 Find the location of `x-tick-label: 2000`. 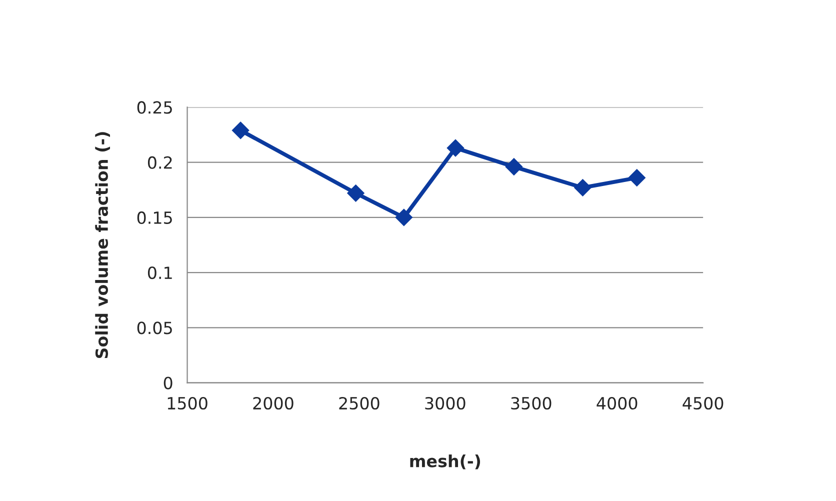

x-tick-label: 2000 is located at coordinates (273, 403).